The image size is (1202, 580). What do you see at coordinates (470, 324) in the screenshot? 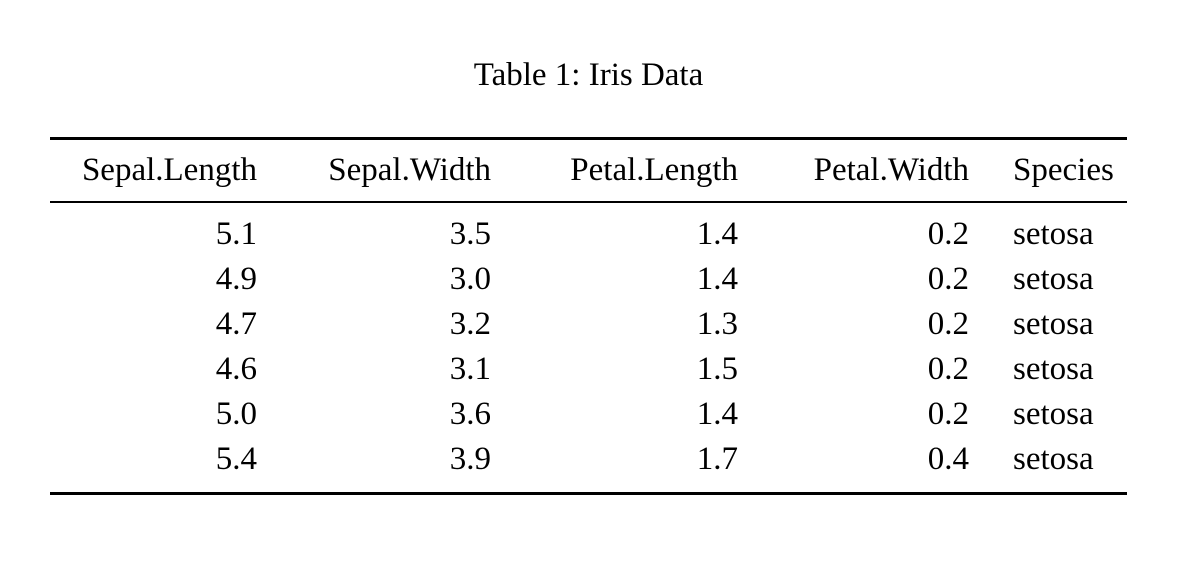
I see `table-cell: 3.2` at bounding box center [470, 324].